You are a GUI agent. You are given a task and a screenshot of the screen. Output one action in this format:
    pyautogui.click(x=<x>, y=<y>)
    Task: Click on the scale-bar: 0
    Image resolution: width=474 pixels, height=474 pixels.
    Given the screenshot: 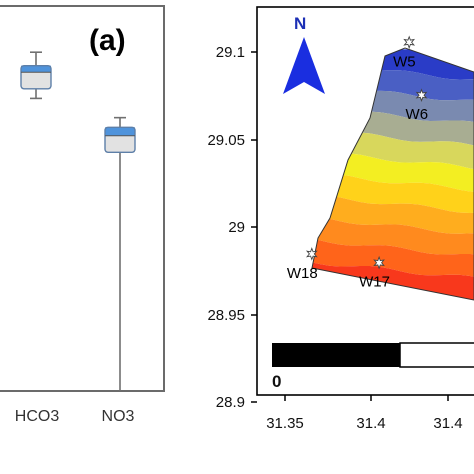 What is the action you would take?
    pyautogui.click(x=373, y=366)
    